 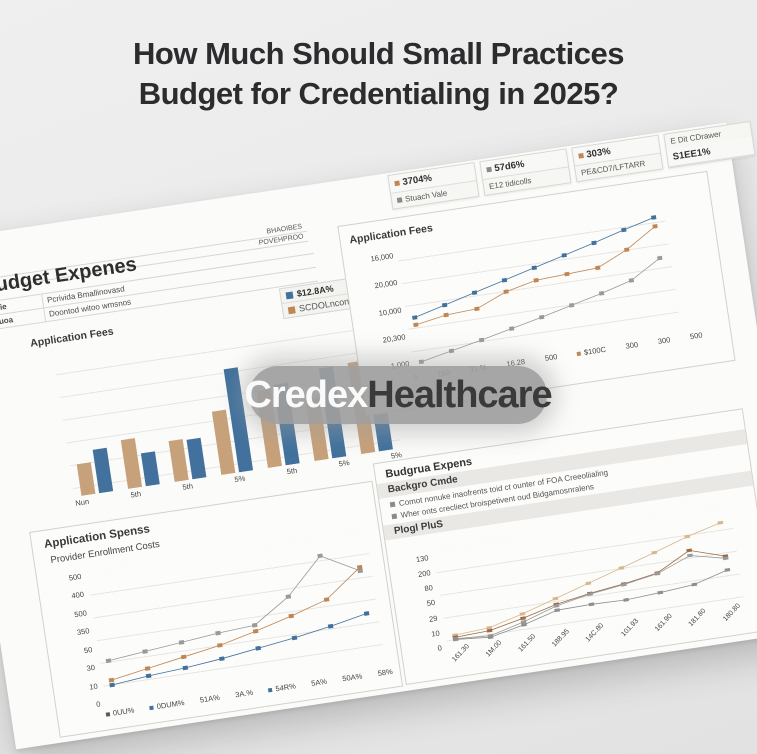 I want to click on brand-watermark: Credex Healthcare, so click(x=398, y=395).